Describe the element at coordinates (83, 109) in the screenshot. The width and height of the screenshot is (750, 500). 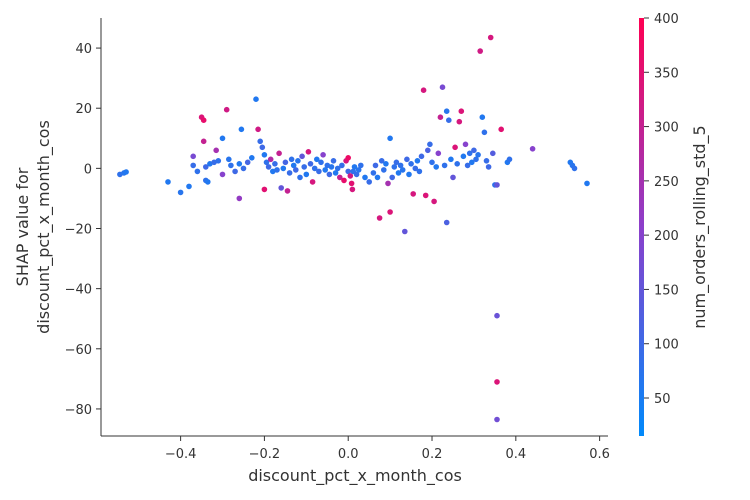
I see `y-tick-label: 20` at that location.